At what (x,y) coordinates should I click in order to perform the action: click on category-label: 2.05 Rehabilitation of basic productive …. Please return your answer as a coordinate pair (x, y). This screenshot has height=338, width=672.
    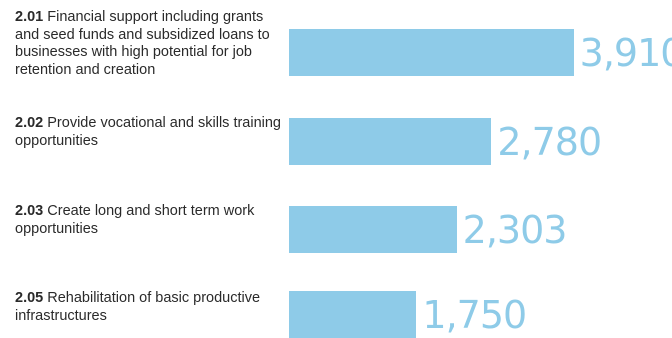
    Looking at the image, I should click on (150, 307).